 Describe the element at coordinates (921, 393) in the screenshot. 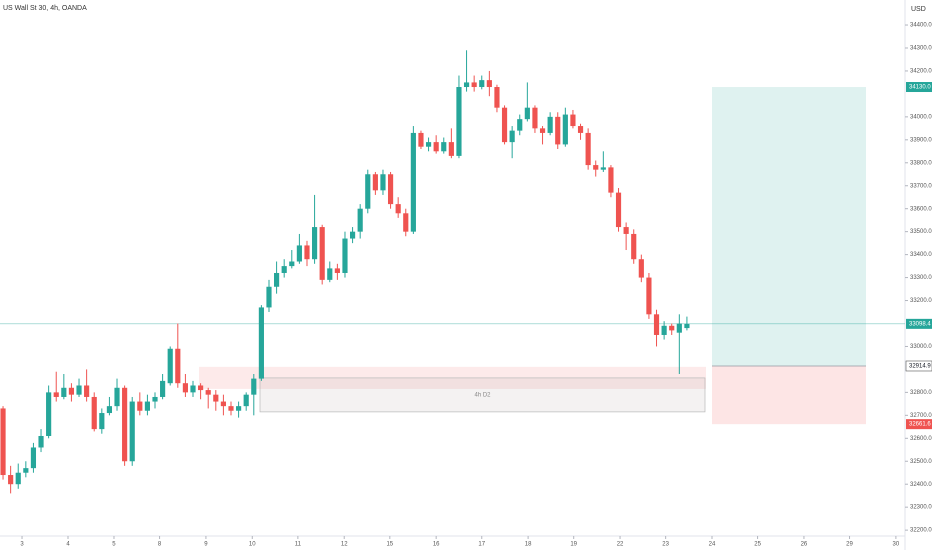

I see `y-tick-label: 32800.0` at that location.